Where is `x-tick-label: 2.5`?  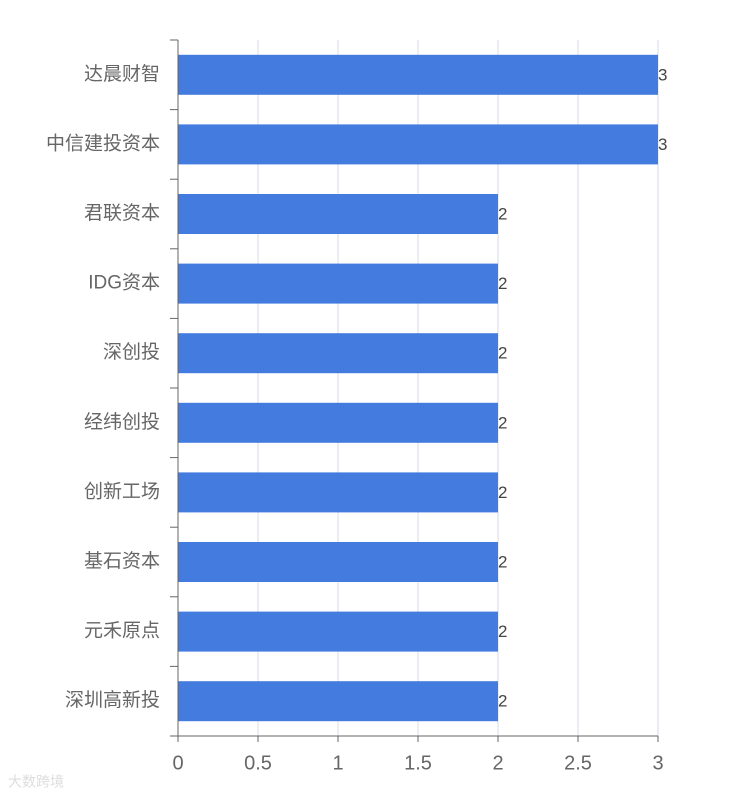 x-tick-label: 2.5 is located at coordinates (578, 763).